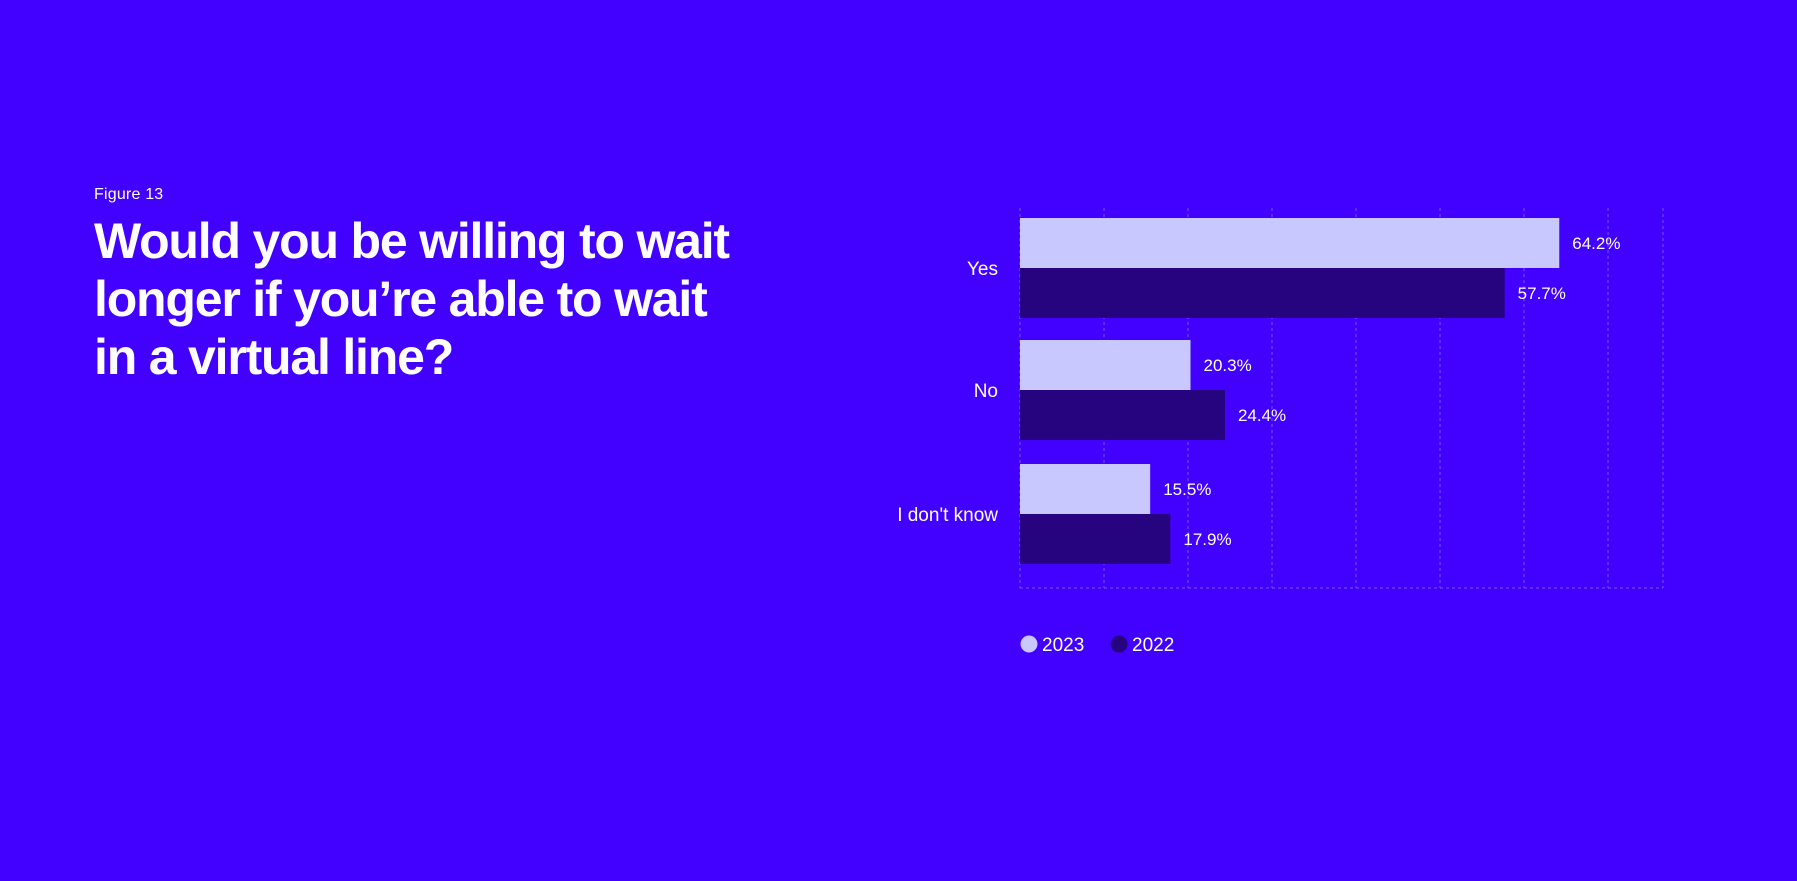 The image size is (1797, 881). I want to click on figure-label: Figure 13, so click(129, 194).